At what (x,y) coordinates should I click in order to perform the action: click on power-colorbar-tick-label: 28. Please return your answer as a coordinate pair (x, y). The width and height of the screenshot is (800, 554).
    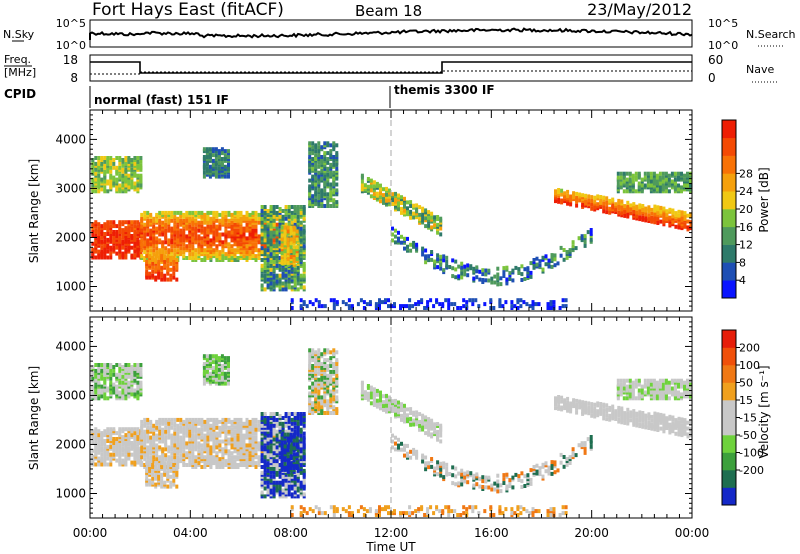
    Looking at the image, I should click on (746, 173).